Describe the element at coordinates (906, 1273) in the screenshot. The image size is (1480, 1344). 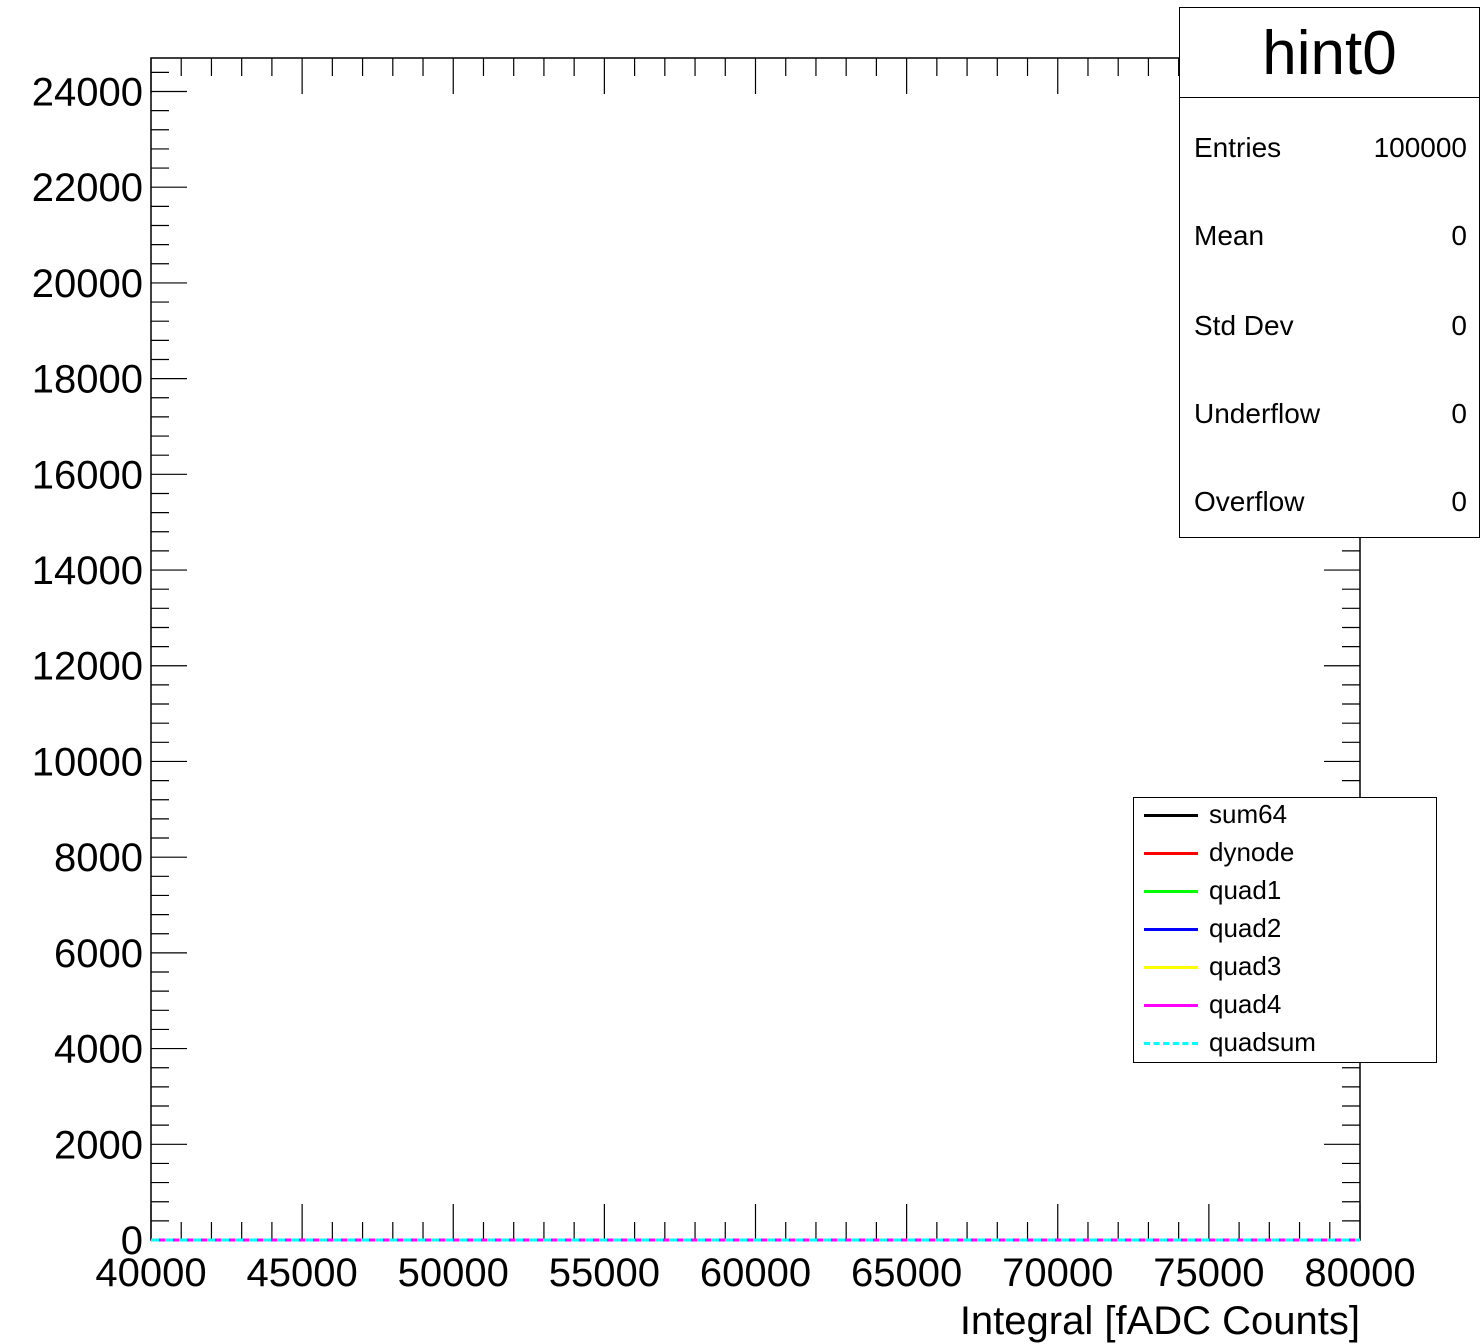
I see `x-tick-label: 65000` at that location.